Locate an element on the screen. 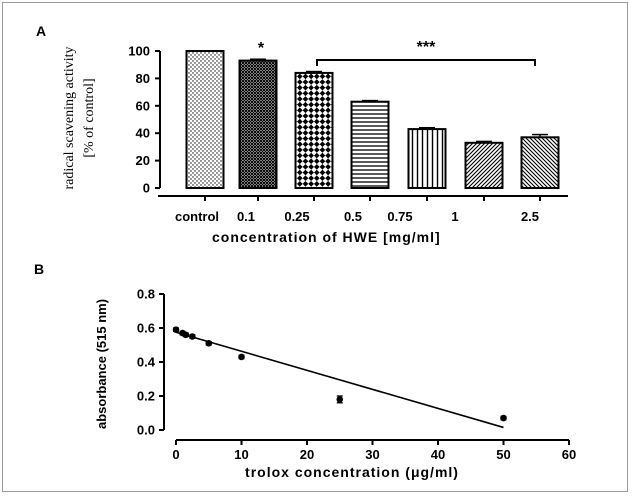 The height and width of the screenshot is (496, 632). panel-a-y-axis-title-line2: [% of control] is located at coordinates (89, 117).